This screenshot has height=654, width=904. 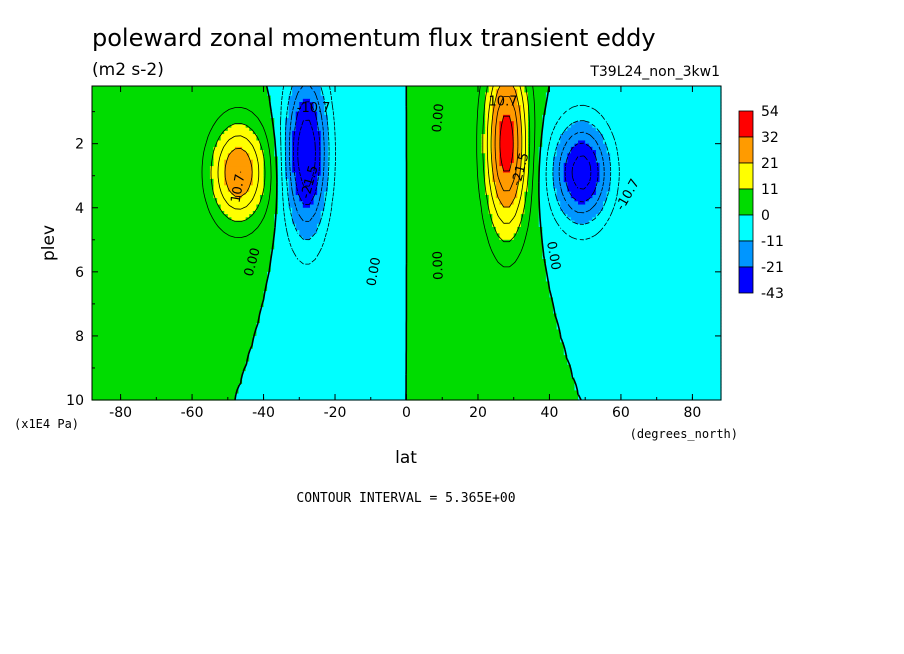 What do you see at coordinates (746, 254) in the screenshot?
I see `colorbar-swatch` at bounding box center [746, 254].